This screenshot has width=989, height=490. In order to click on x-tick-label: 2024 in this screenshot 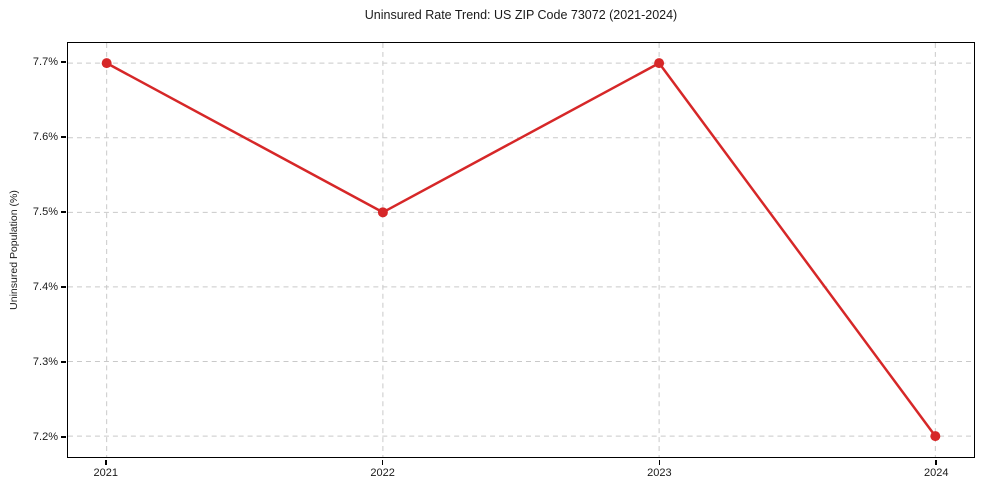, I will do `click(936, 473)`.